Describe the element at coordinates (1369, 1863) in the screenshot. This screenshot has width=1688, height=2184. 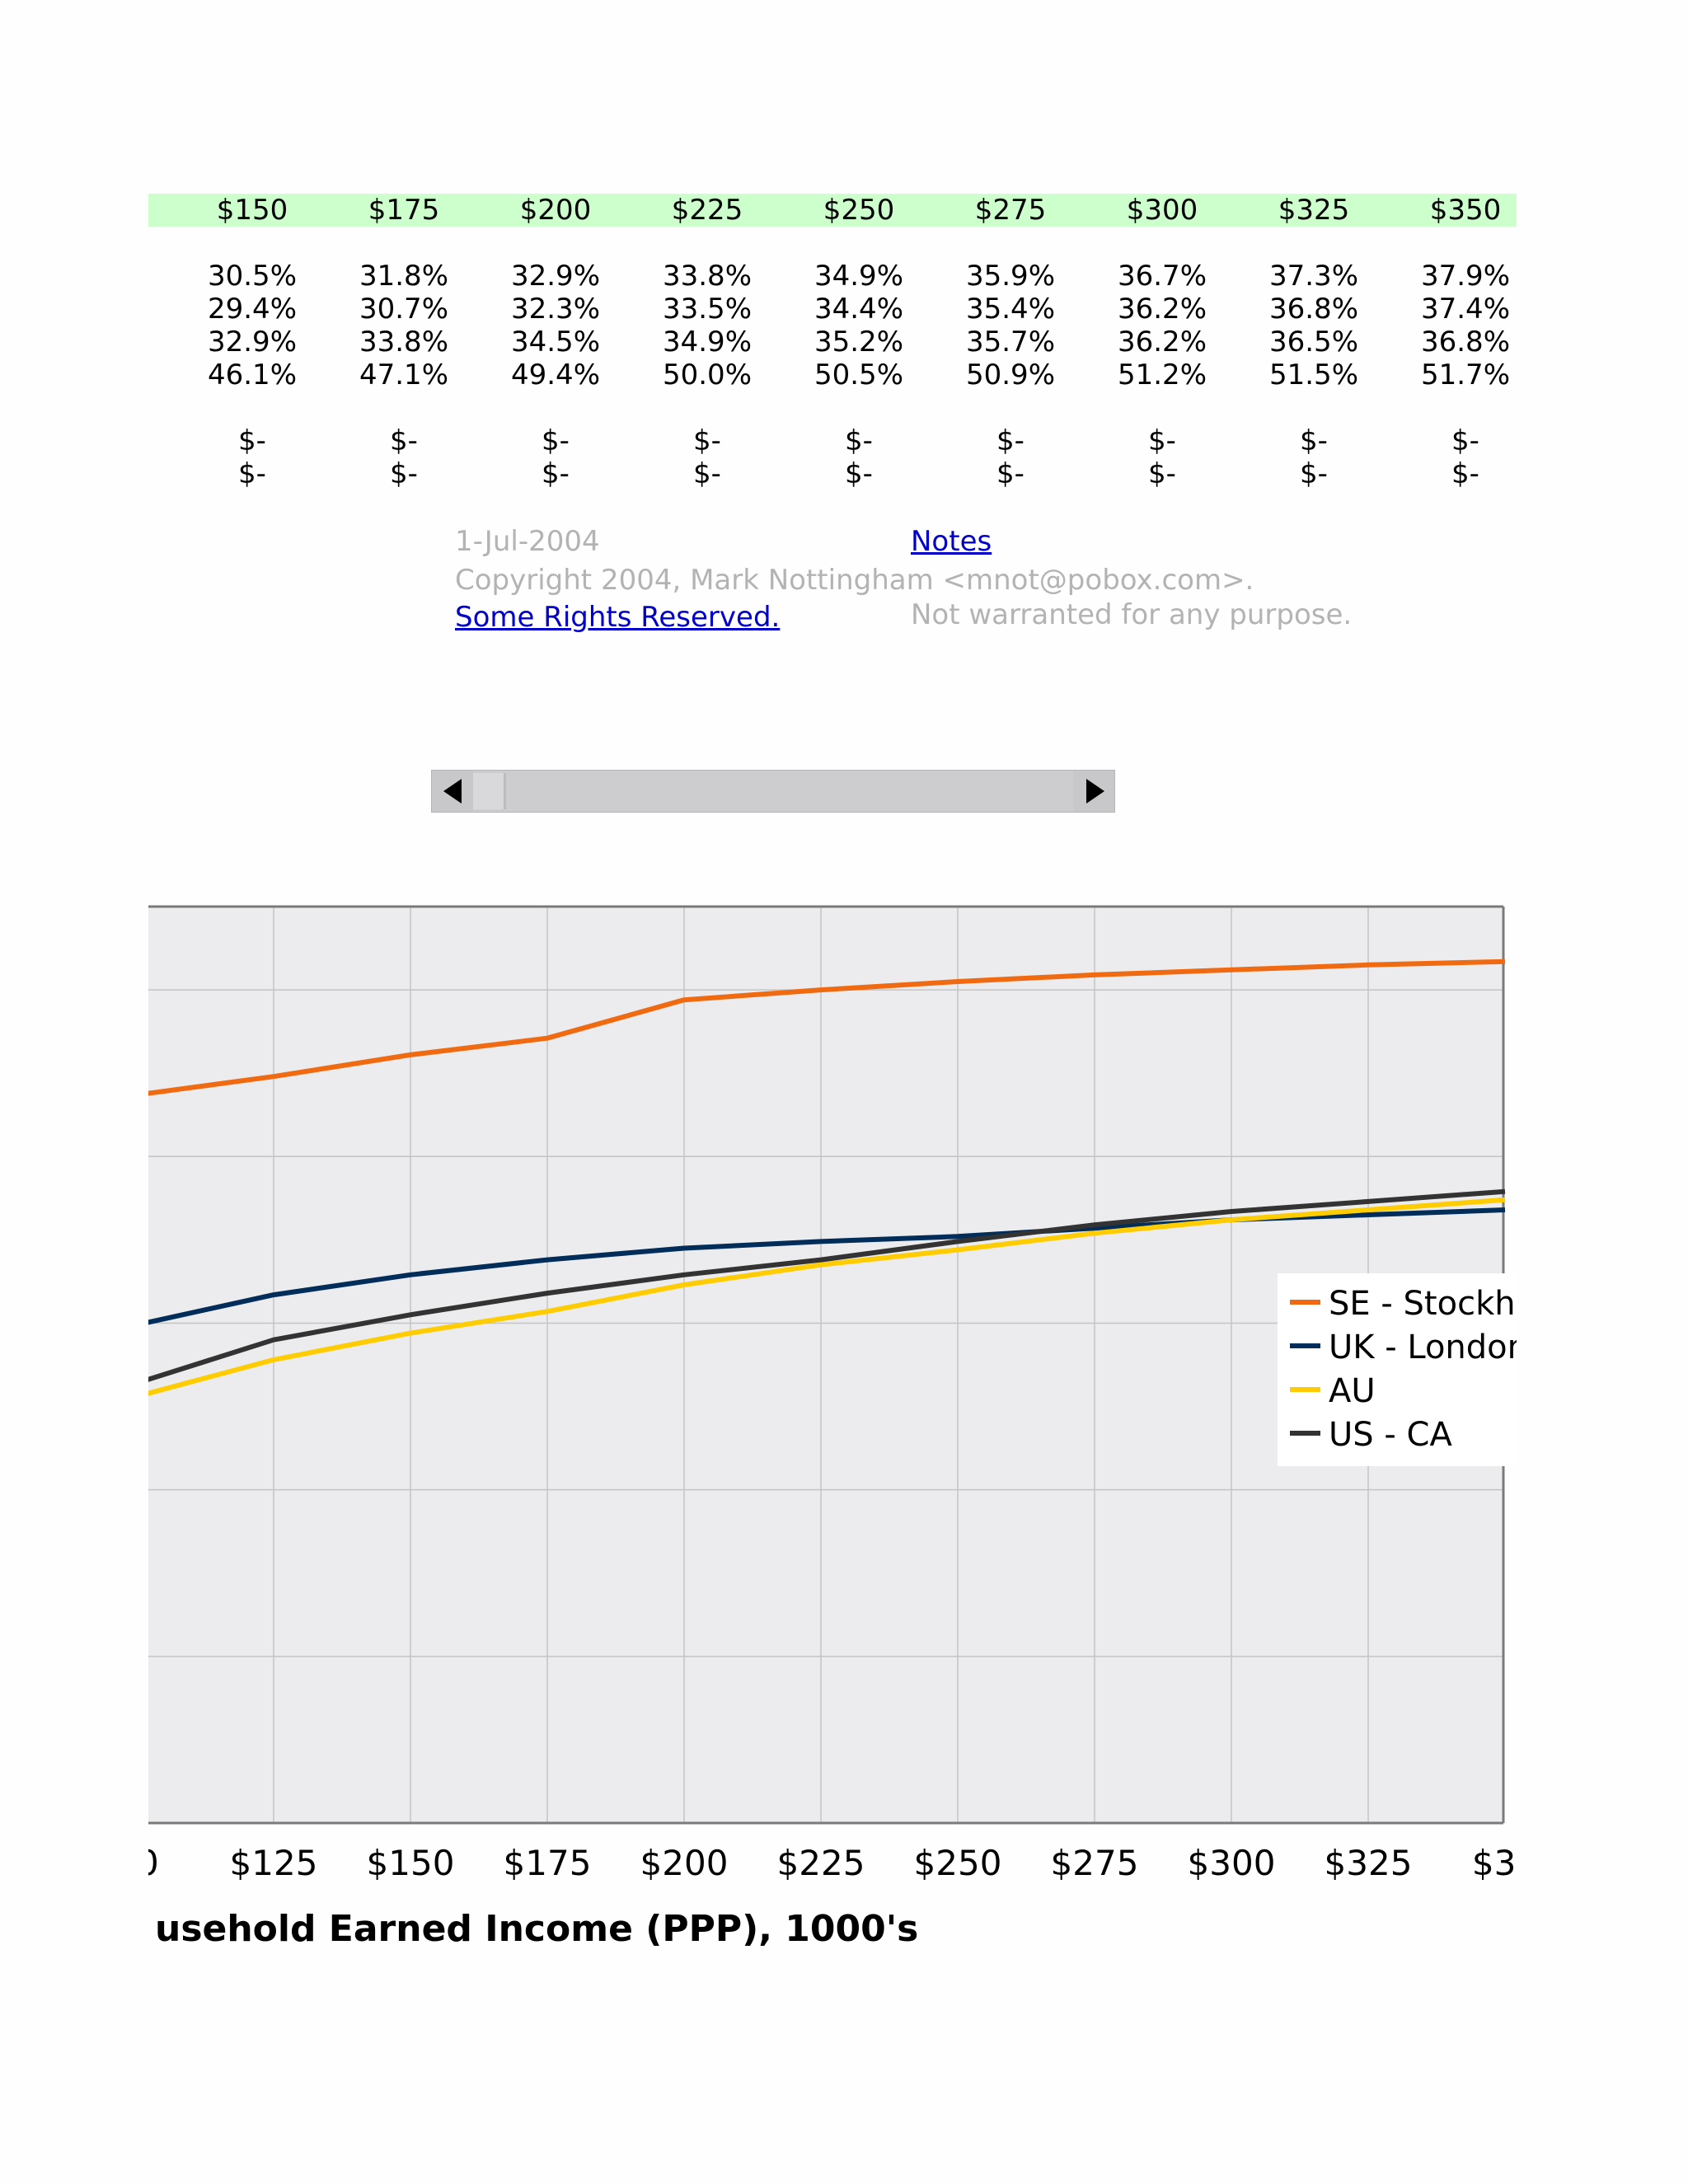
I see `x-tick-label: $325` at that location.